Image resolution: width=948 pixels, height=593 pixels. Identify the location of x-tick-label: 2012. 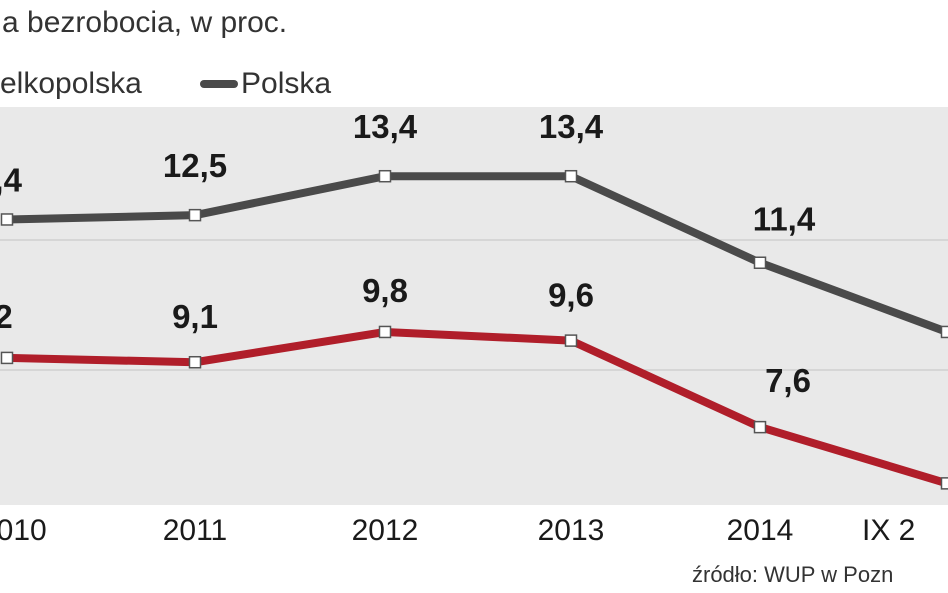
(385, 530).